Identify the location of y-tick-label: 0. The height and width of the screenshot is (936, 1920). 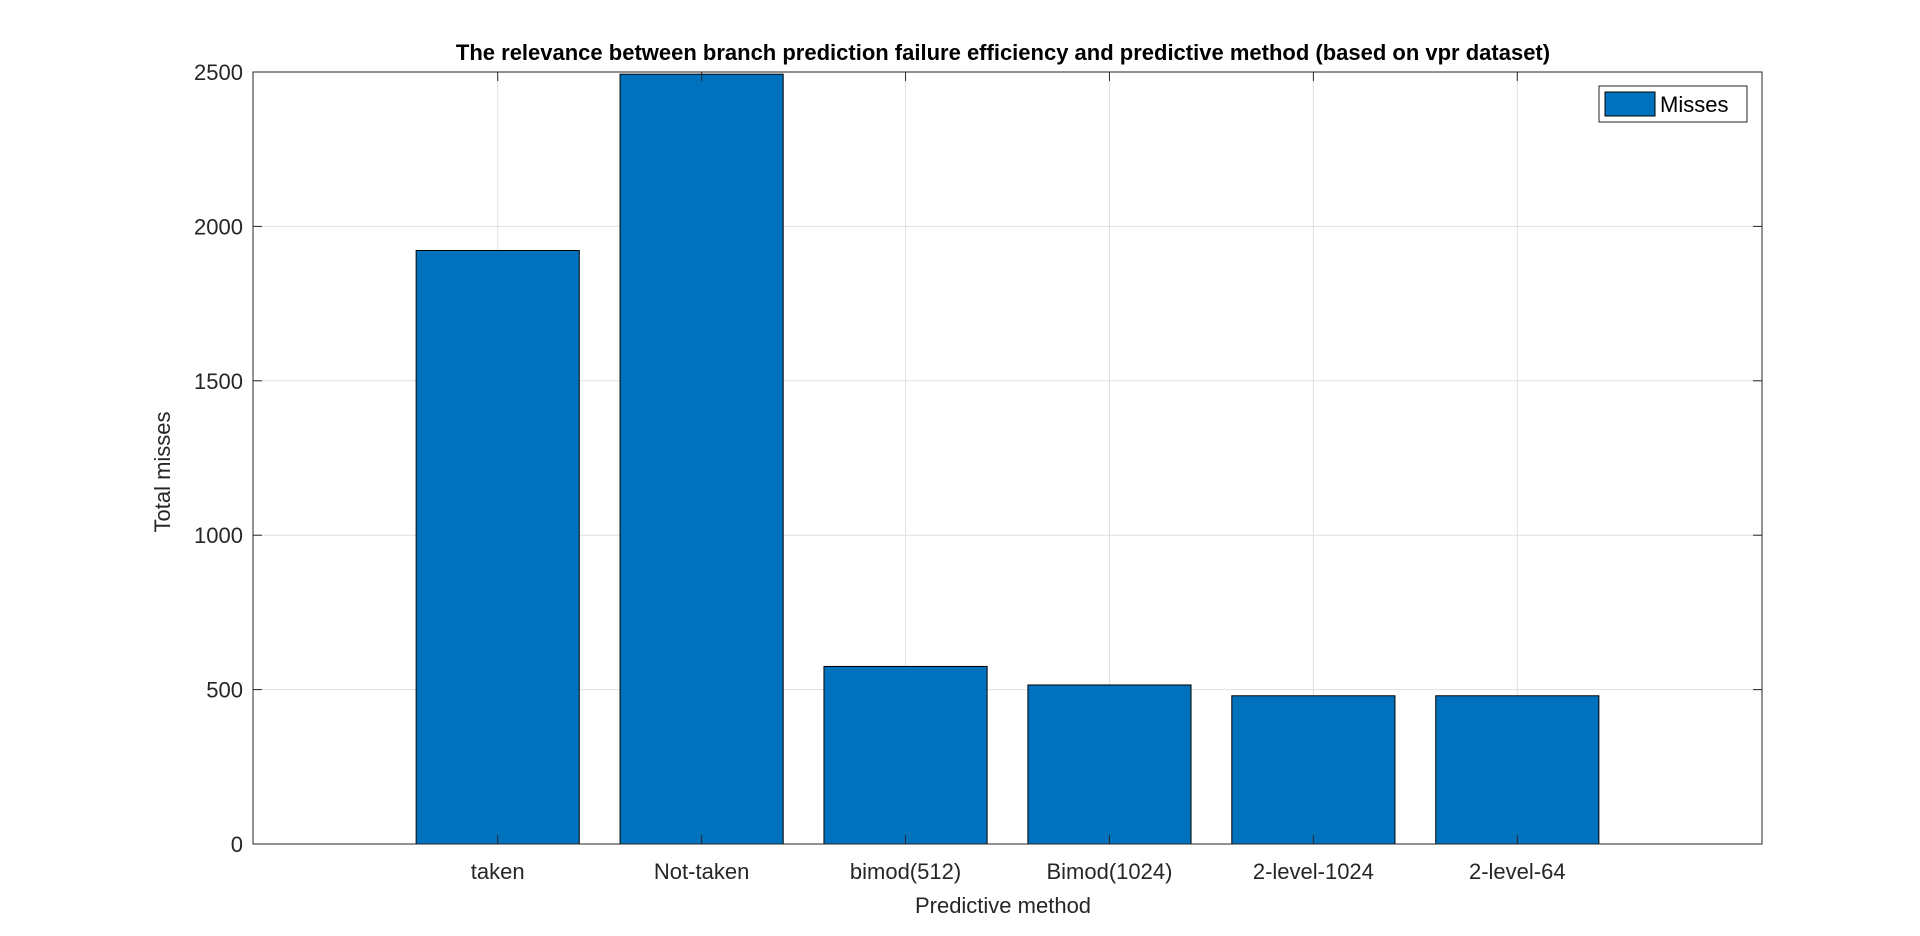
(237, 844).